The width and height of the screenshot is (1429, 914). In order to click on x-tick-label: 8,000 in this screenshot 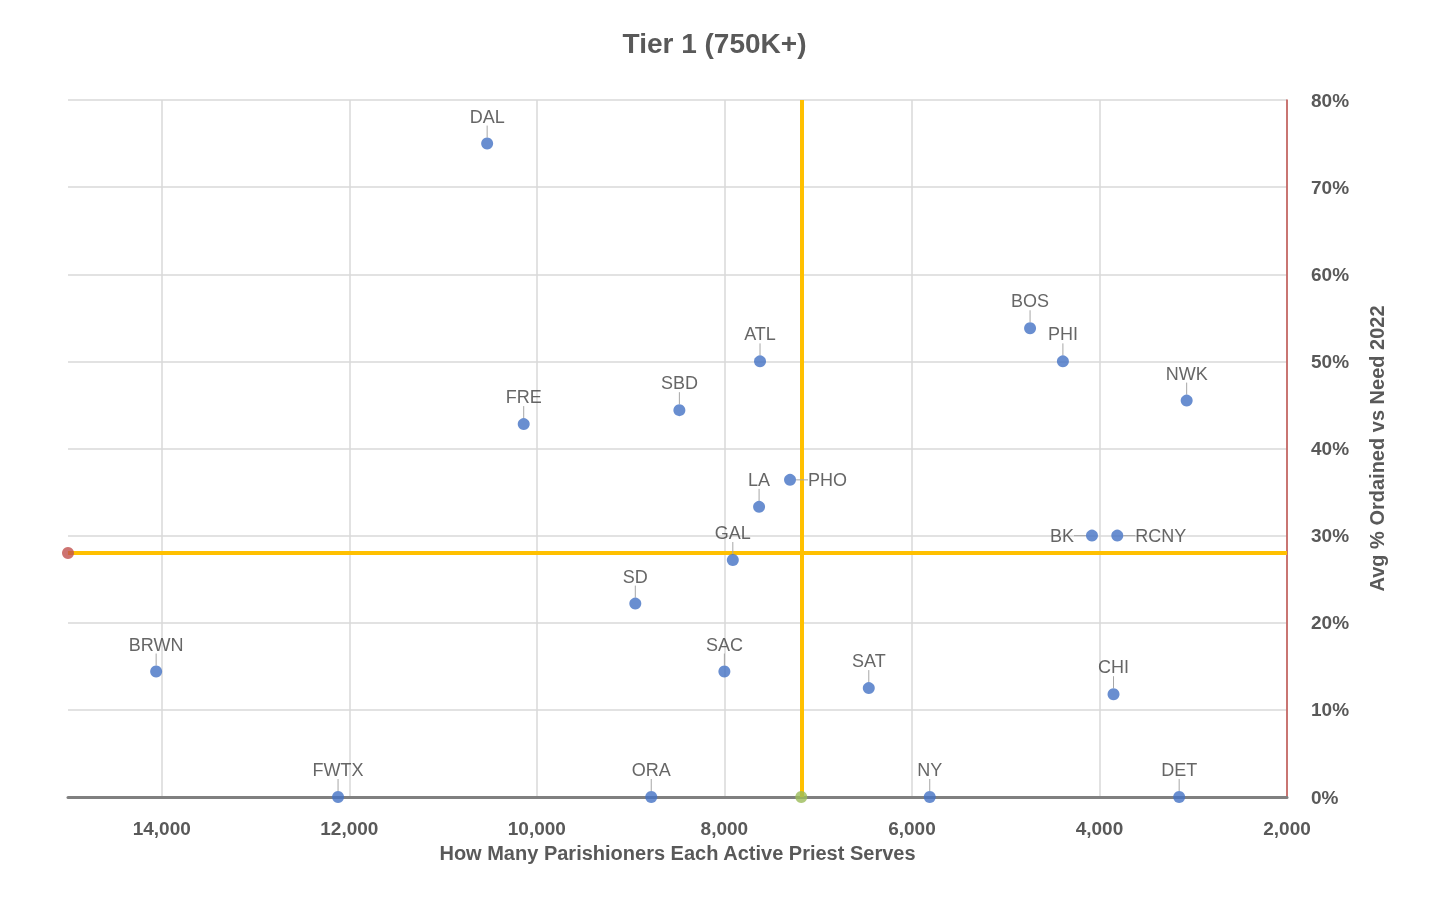, I will do `click(724, 828)`.